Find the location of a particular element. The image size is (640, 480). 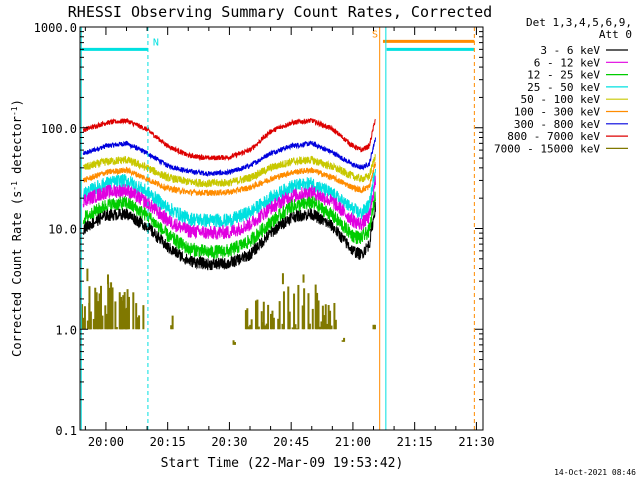

legend-label: 800 - 7000 keV is located at coordinates (553, 136).